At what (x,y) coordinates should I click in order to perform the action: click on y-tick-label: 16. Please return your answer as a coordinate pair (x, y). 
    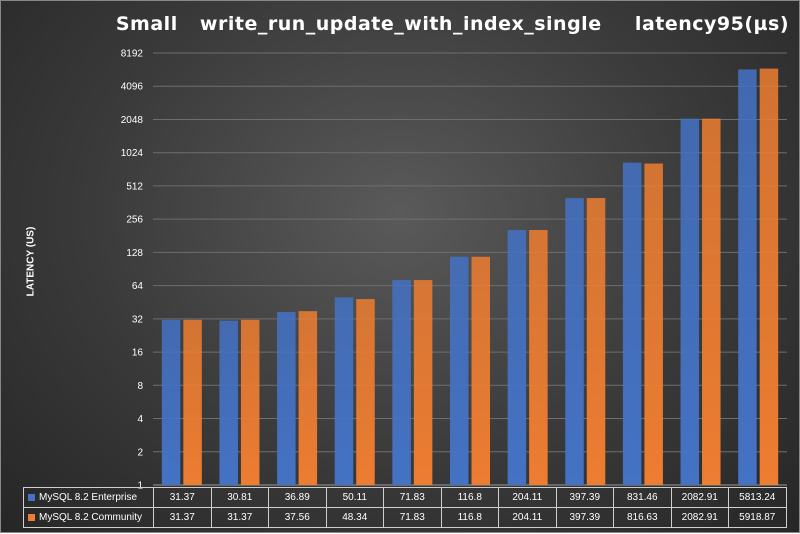
    Looking at the image, I should click on (138, 353).